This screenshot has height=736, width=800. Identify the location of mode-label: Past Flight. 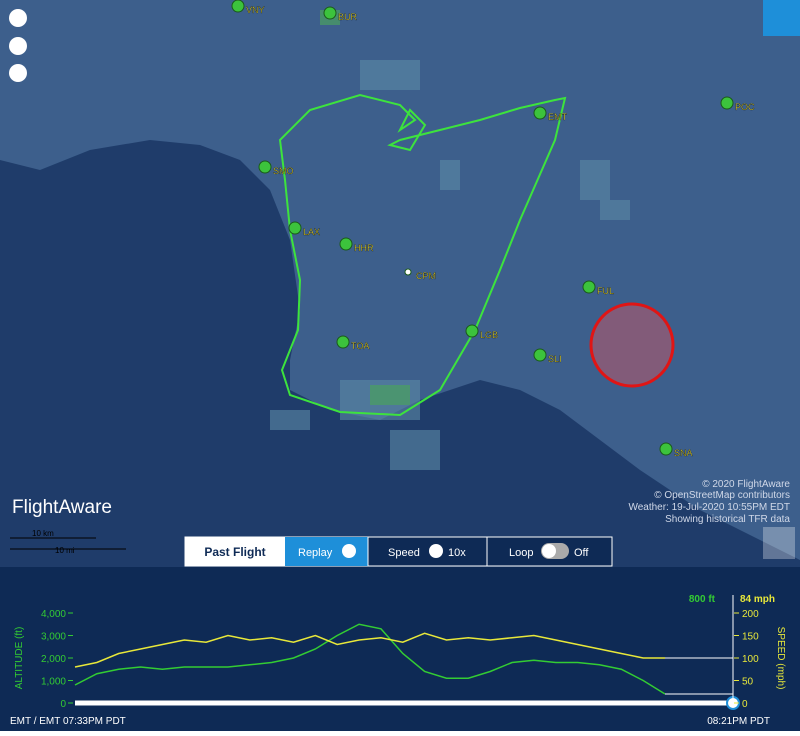
(234, 552).